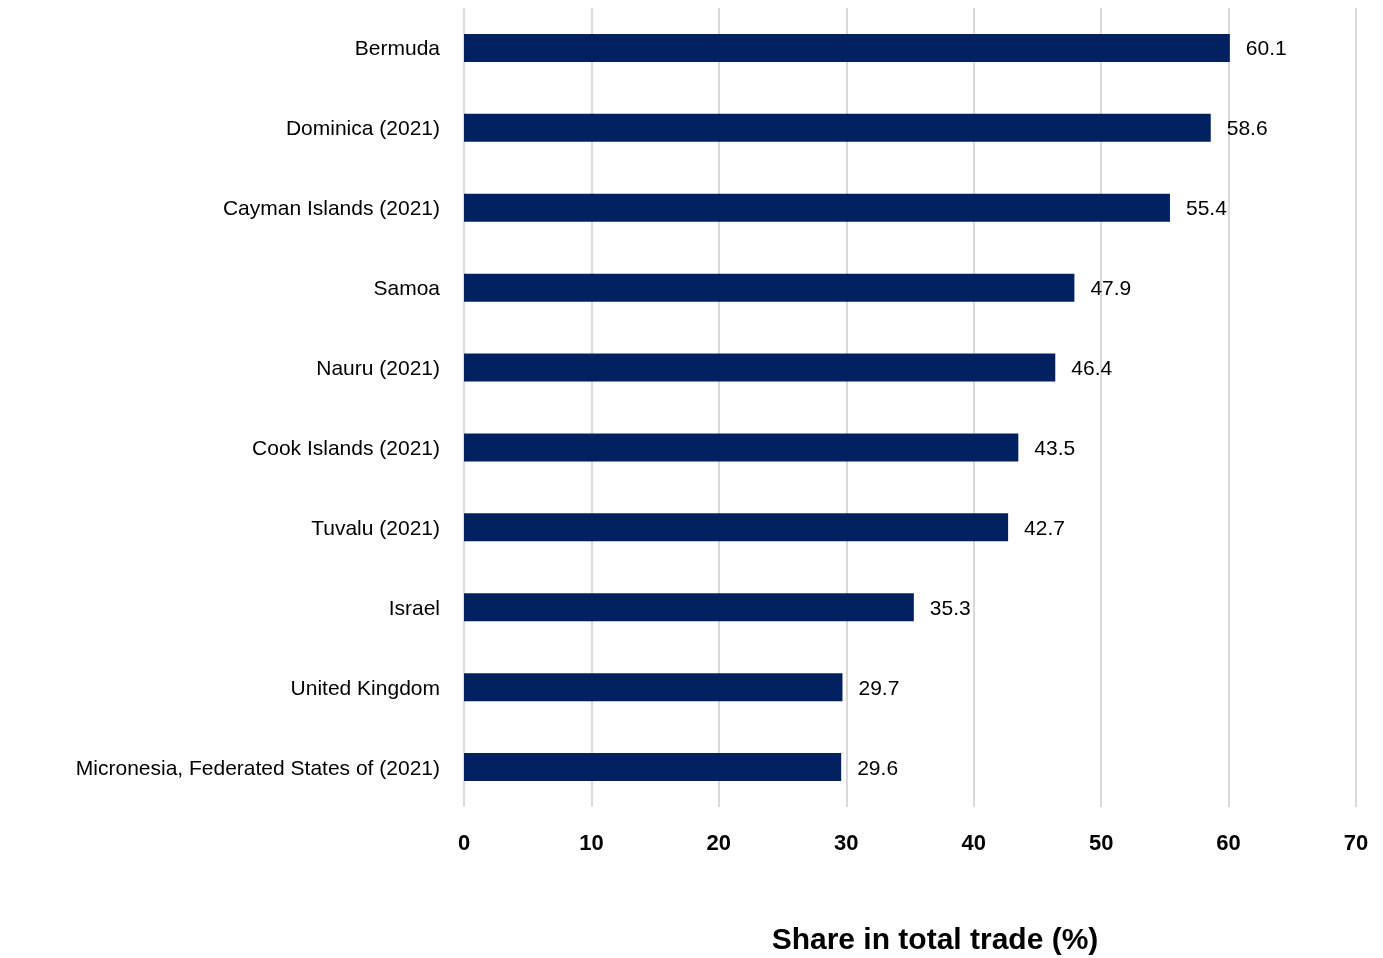 The width and height of the screenshot is (1383, 958). I want to click on y-tick-label: United Kingdom, so click(365, 687).